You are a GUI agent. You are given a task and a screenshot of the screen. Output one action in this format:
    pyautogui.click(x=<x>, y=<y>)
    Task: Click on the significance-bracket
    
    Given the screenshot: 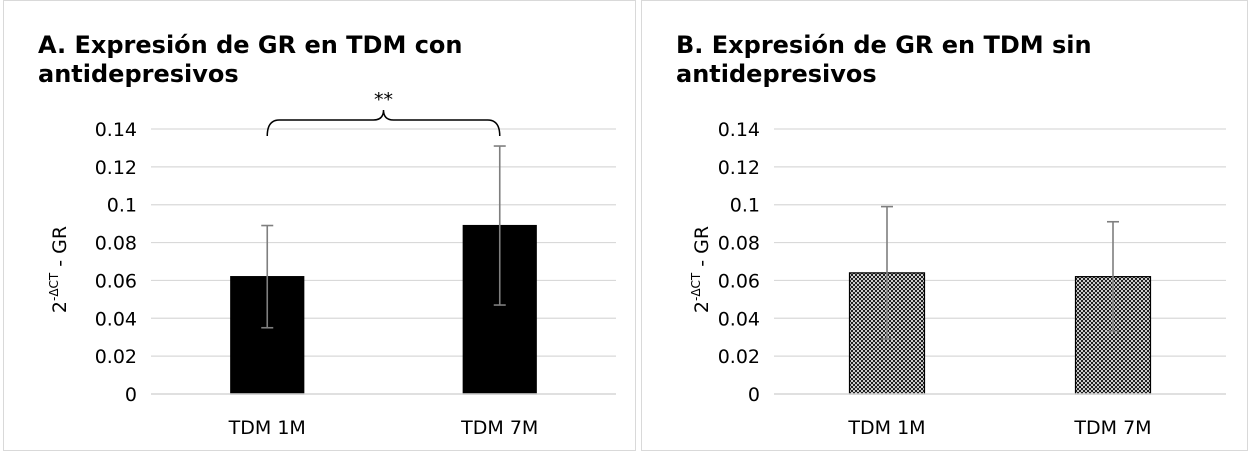 What is the action you would take?
    pyautogui.click(x=383, y=123)
    